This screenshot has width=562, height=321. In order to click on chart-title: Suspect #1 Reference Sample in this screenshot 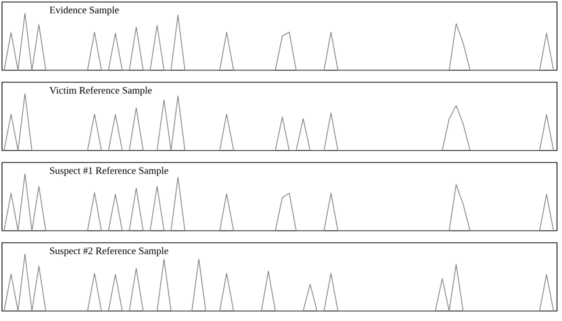, I will do `click(109, 171)`.